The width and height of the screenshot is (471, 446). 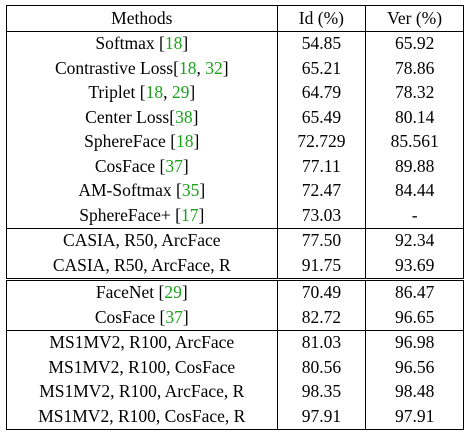 I want to click on method-name: Contrastive Loss, so click(x=114, y=67).